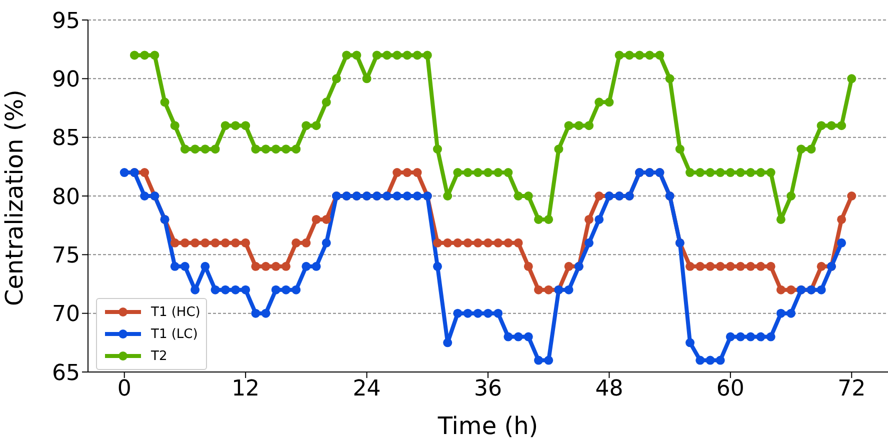  Describe the element at coordinates (66, 79) in the screenshot. I see `y-tick-label: 90` at that location.